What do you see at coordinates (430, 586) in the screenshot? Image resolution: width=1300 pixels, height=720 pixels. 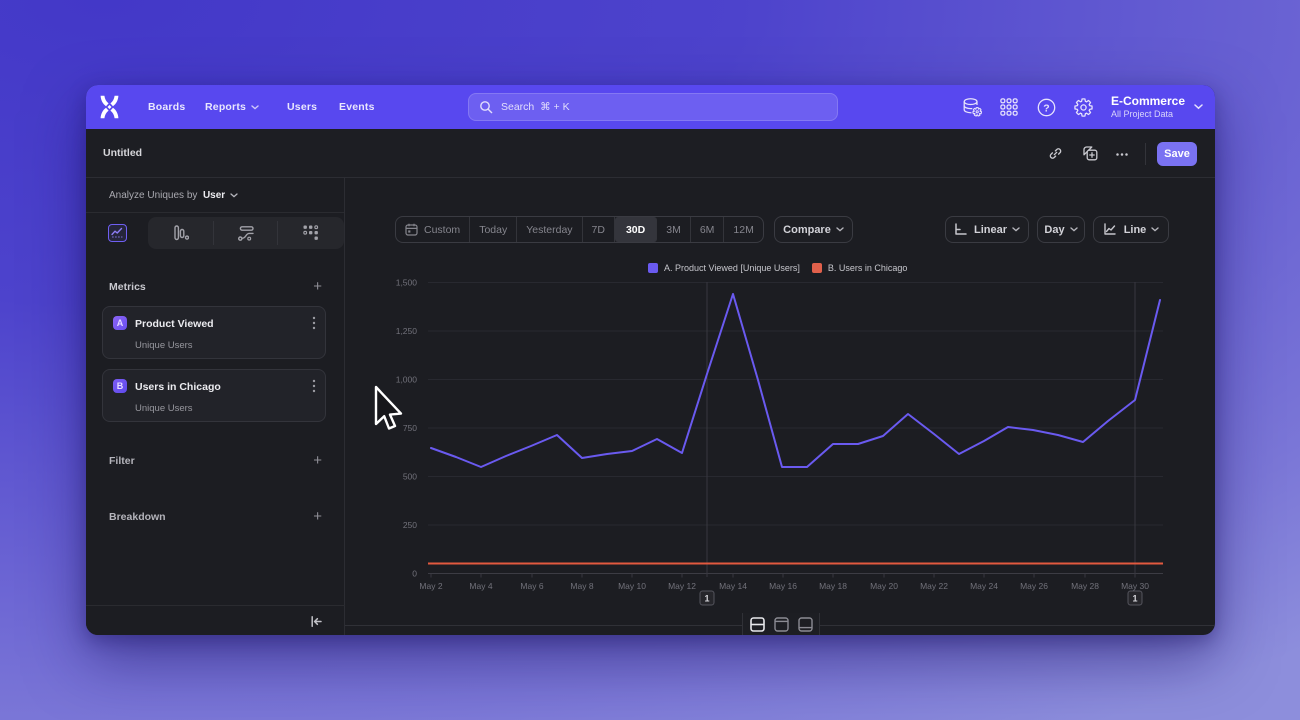 I see `svg-text: May 2` at bounding box center [430, 586].